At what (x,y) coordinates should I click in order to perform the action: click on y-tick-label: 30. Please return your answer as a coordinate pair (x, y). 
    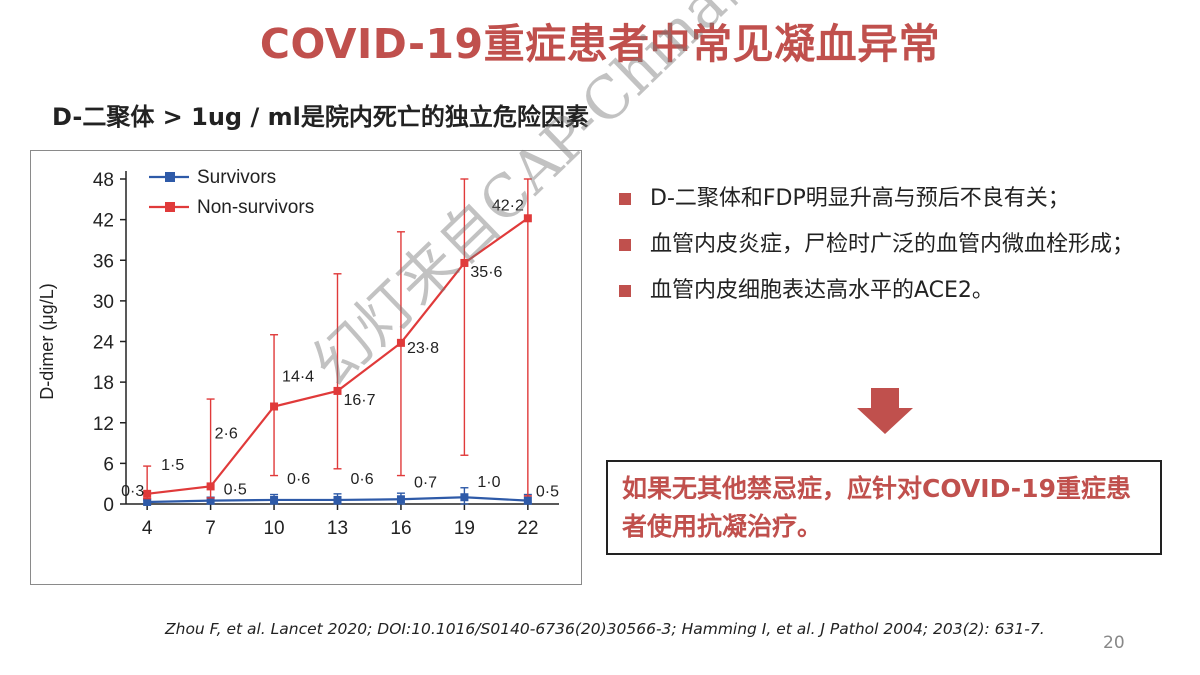
    Looking at the image, I should click on (103, 302).